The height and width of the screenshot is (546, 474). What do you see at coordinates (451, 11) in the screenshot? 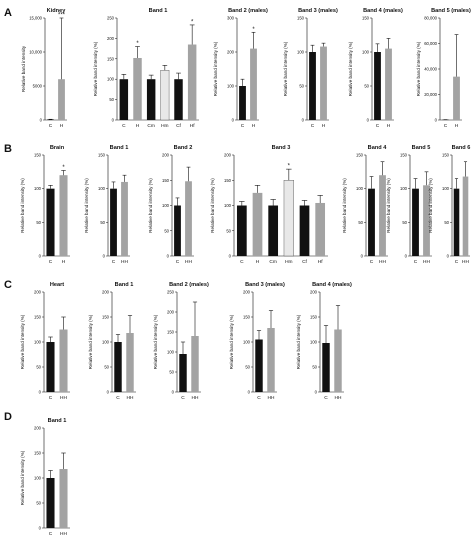
I see `chart-title: Band 5 (males)` at bounding box center [451, 11].